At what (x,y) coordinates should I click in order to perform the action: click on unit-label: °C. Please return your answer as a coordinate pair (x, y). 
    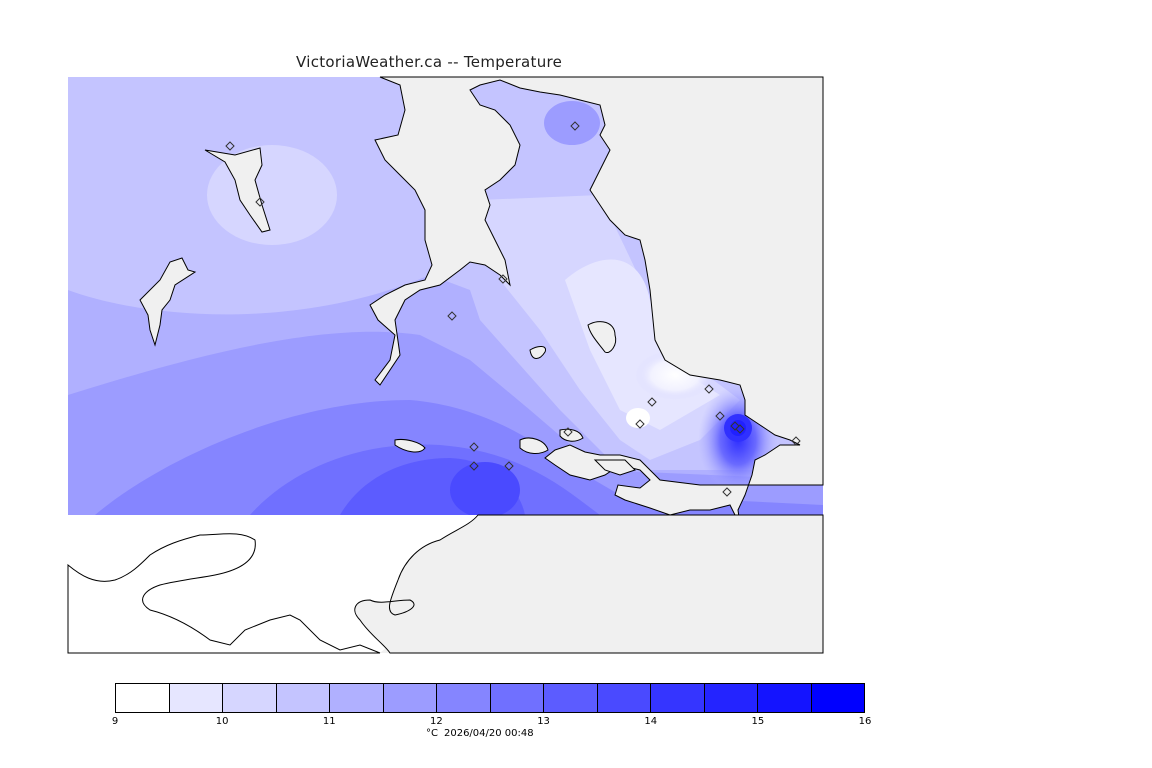
    Looking at the image, I should click on (432, 733).